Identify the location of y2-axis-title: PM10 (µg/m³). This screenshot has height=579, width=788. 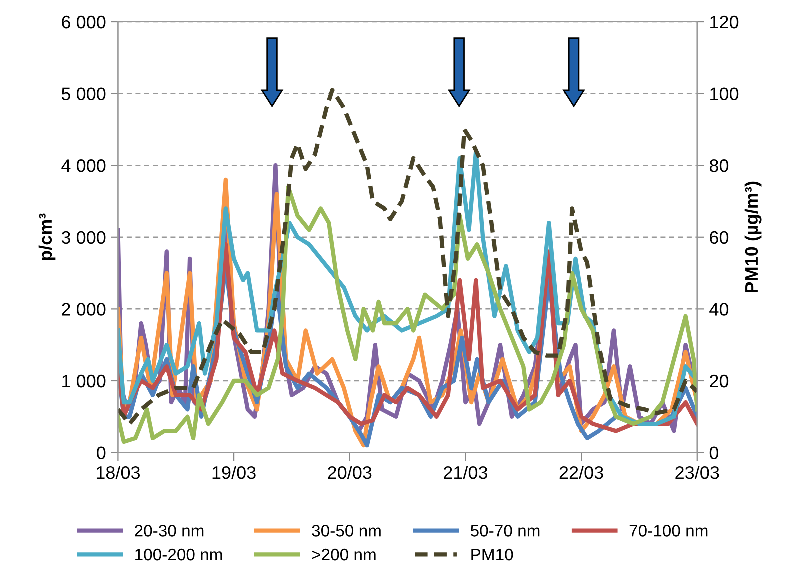
(753, 237).